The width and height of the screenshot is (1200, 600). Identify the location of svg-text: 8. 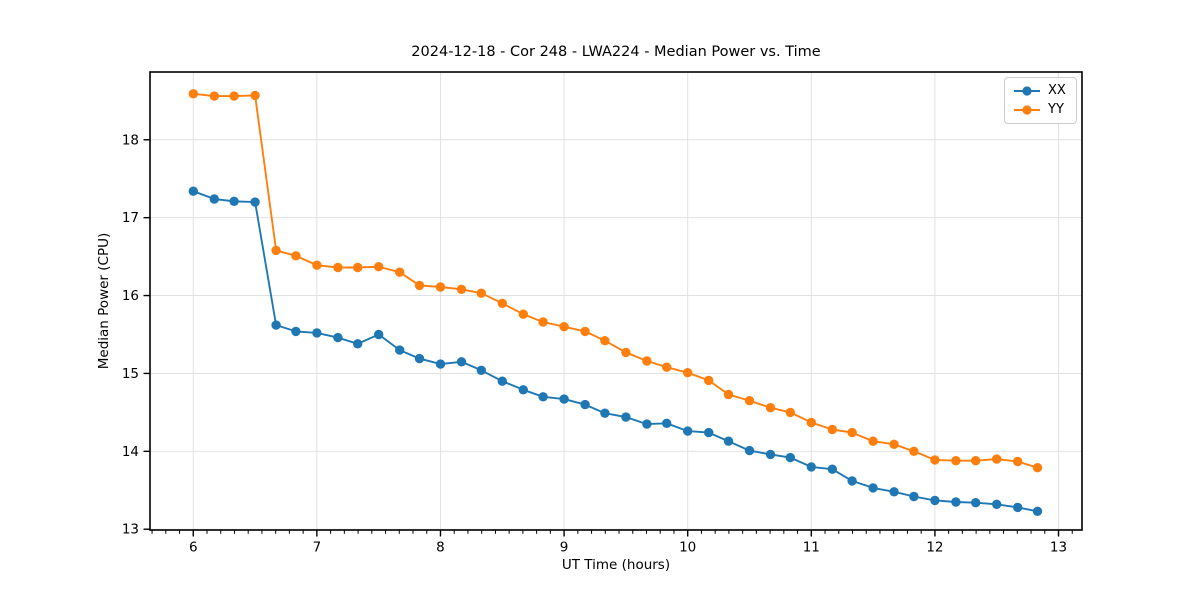
(440, 548).